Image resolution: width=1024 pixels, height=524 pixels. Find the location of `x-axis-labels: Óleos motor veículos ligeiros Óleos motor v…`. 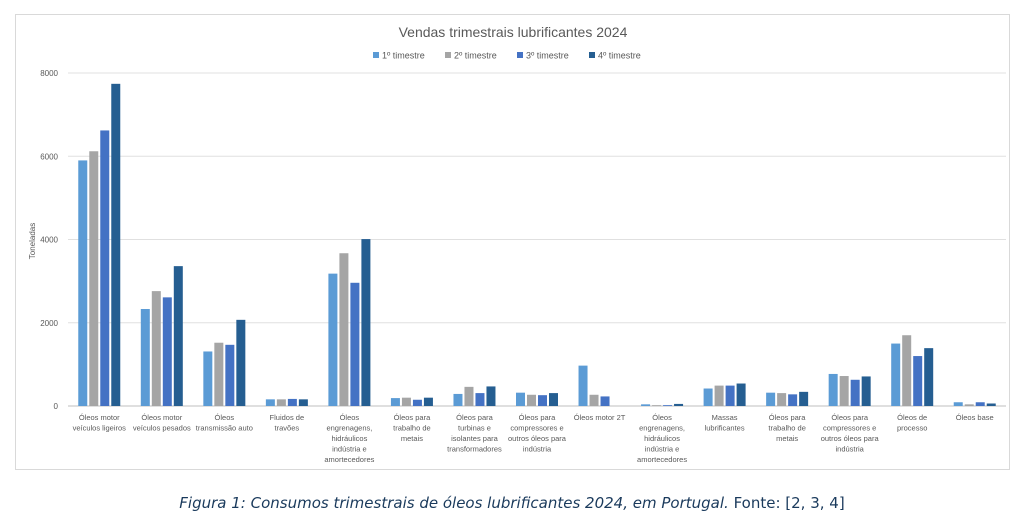

x-axis-labels: Óleos motor veículos ligeiros Óleos motor v… is located at coordinates (533, 438).